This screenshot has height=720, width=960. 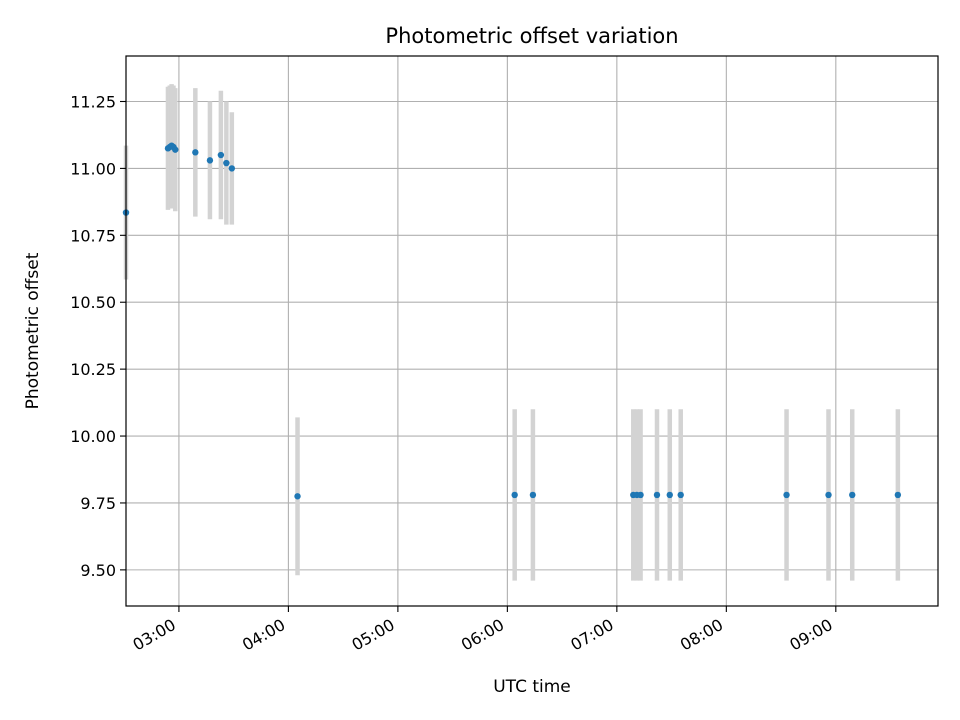 I want to click on y-tick-label: 9.75, so click(x=98, y=503).